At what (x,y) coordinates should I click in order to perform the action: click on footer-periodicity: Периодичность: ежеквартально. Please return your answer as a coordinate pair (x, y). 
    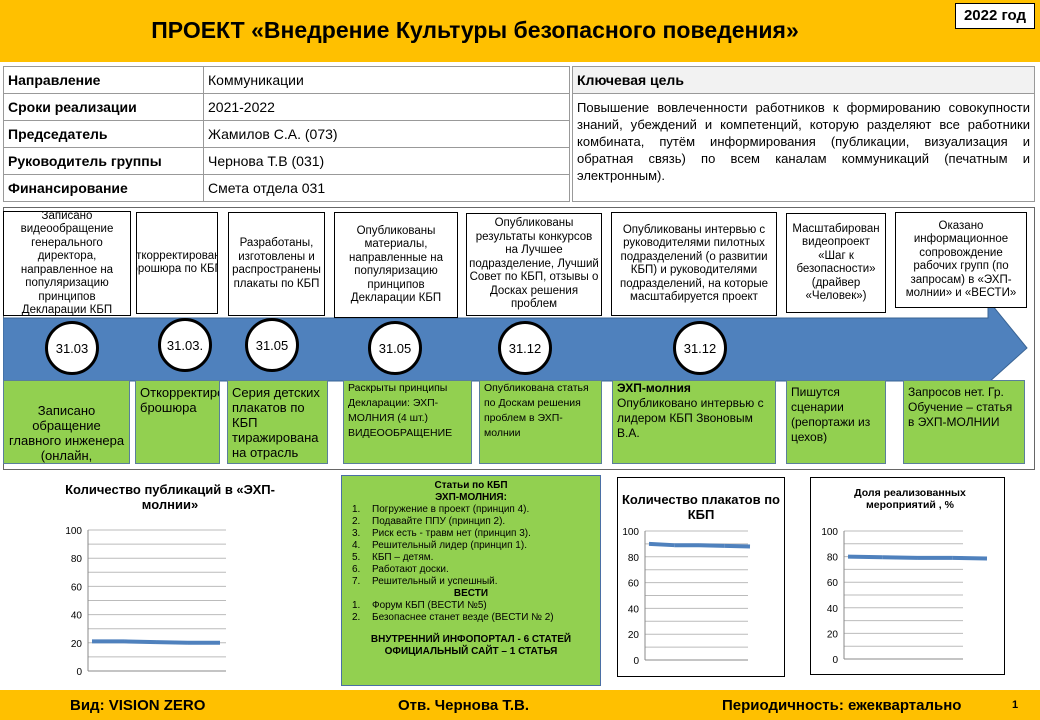
    Looking at the image, I should click on (842, 705).